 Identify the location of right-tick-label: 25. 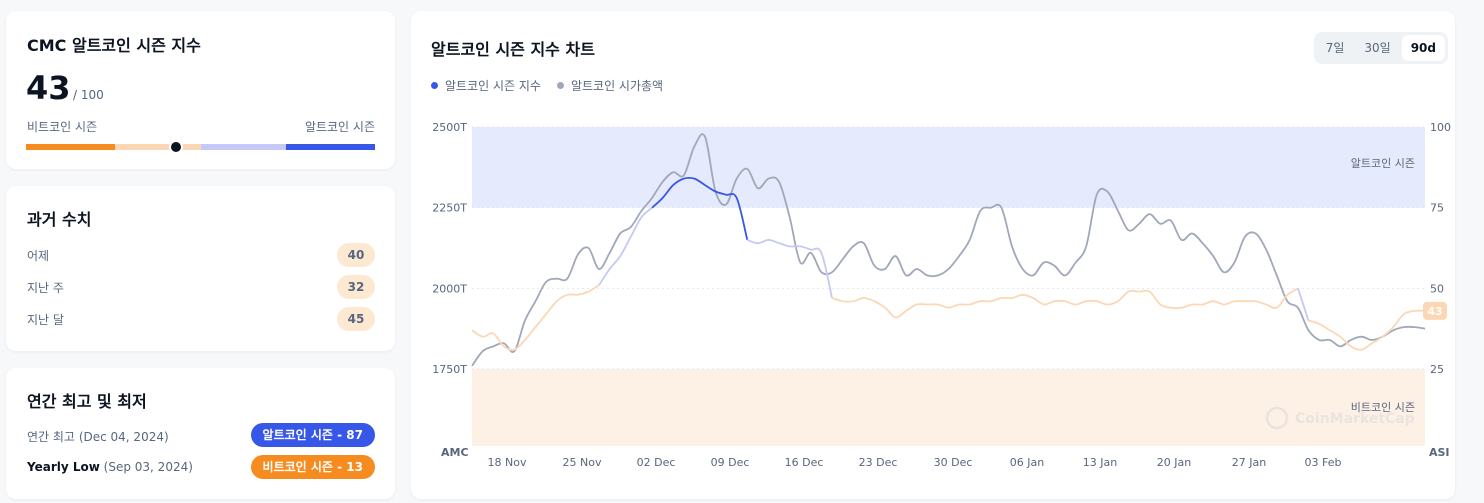
(1437, 369).